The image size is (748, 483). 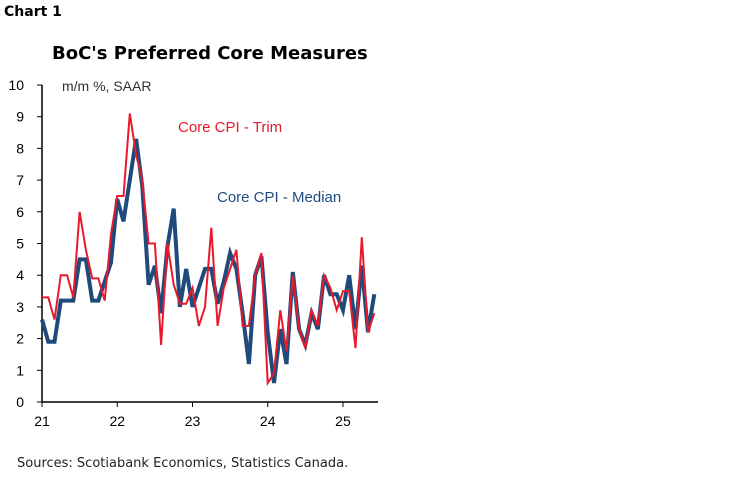 I want to click on x-tick-label: 23, so click(x=193, y=421).